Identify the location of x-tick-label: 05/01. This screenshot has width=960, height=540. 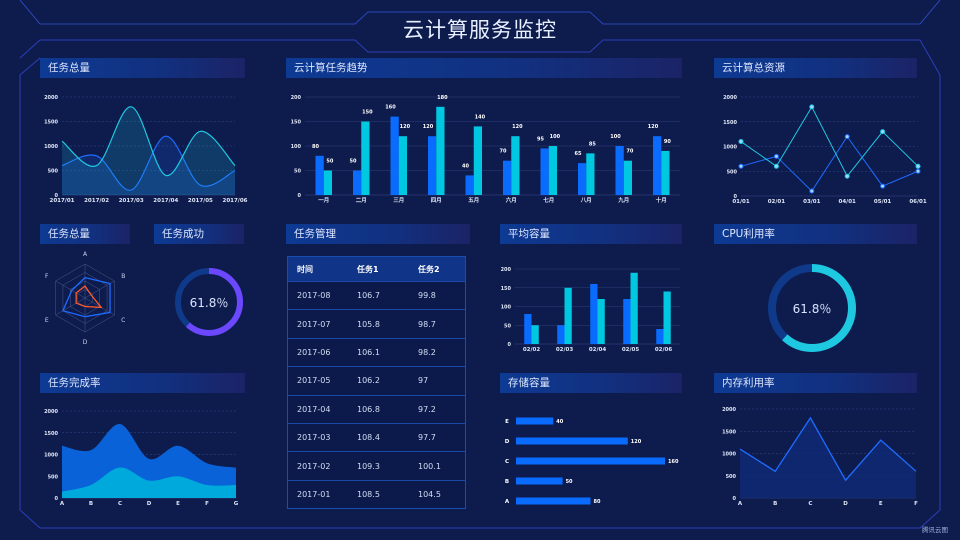
(882, 202).